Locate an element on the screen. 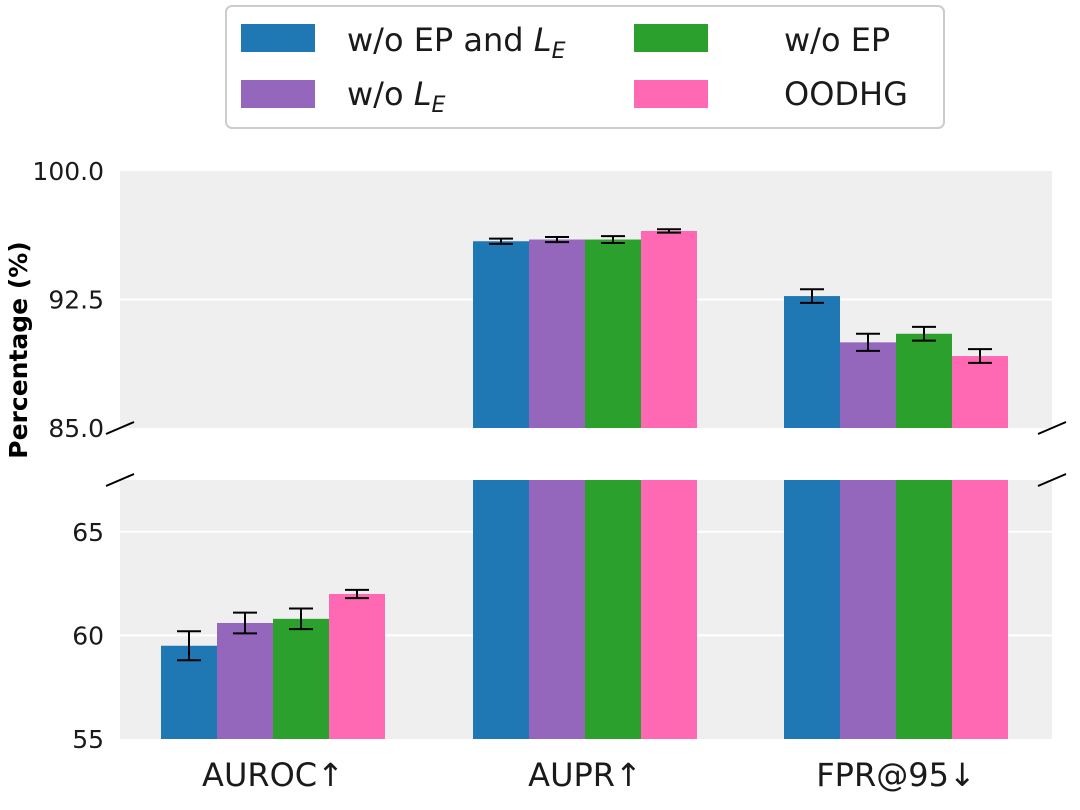  x-tick-label: AUROC↑ is located at coordinates (273, 775).